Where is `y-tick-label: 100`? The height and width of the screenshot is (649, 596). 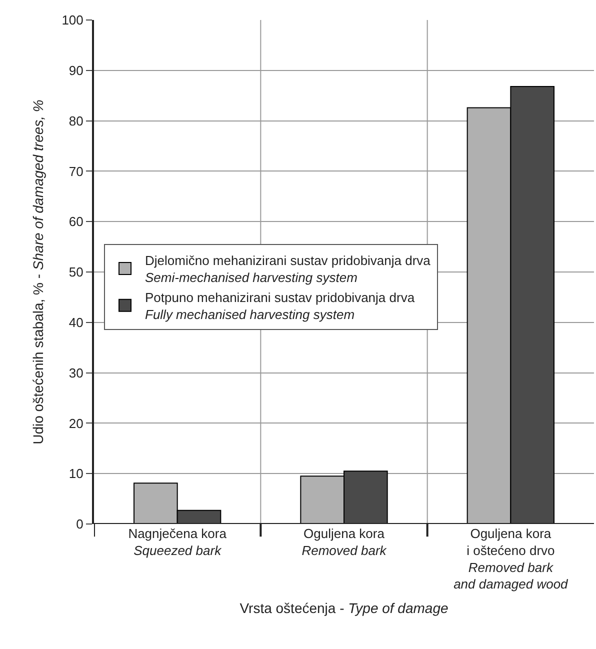 y-tick-label: 100 is located at coordinates (73, 20).